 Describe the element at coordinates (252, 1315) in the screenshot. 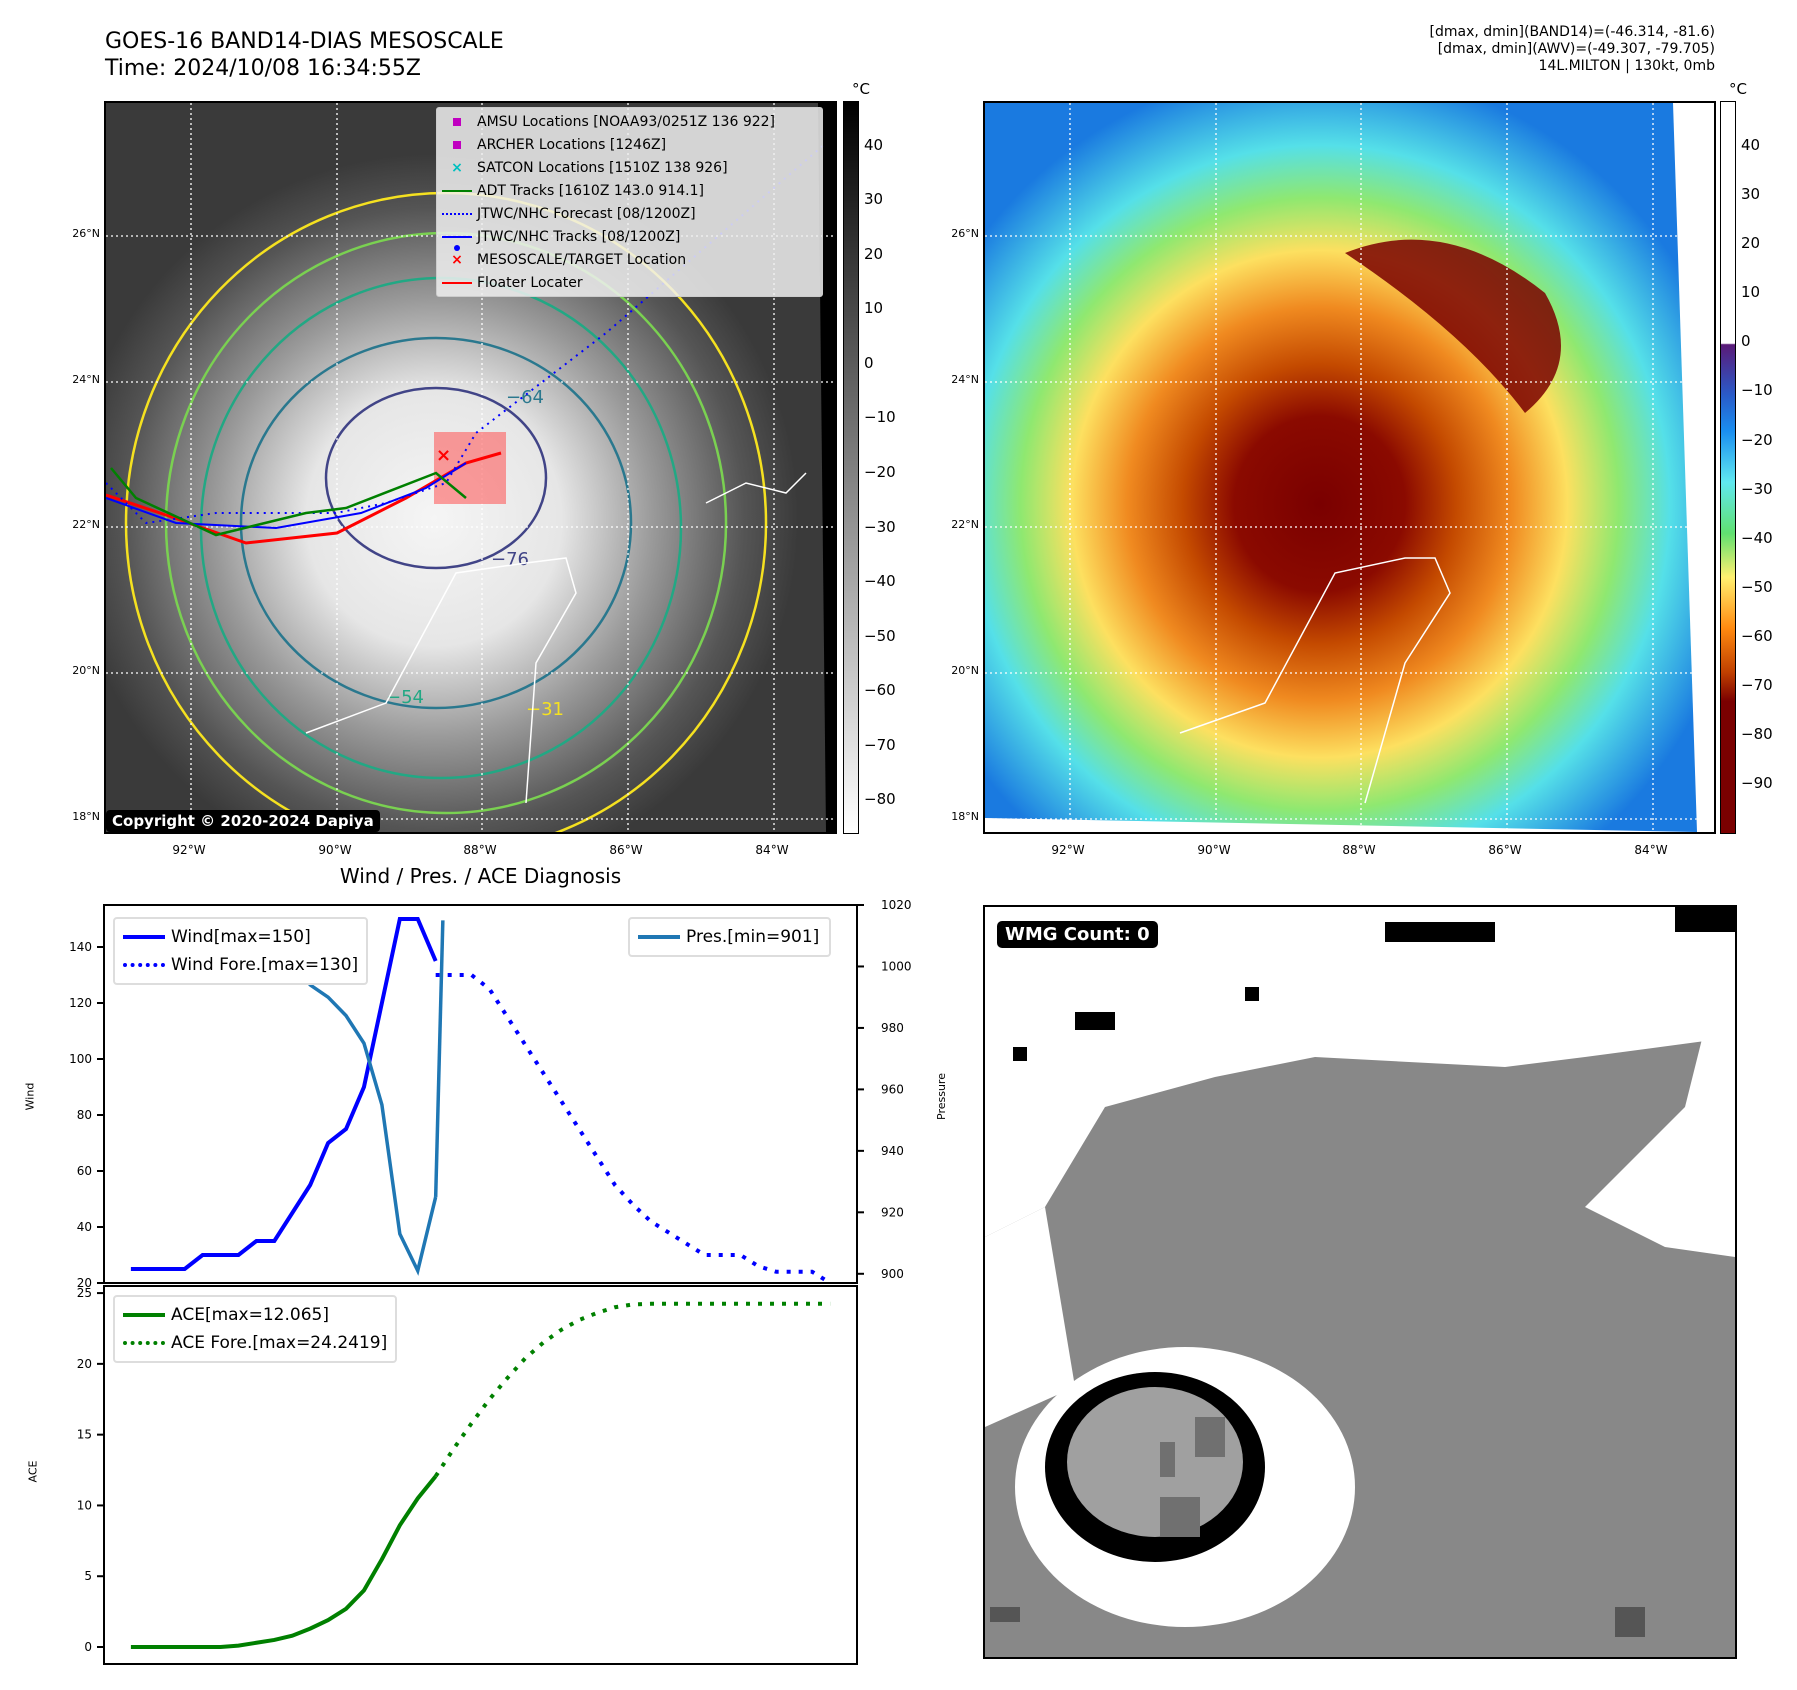

I see `legend-item-ace: ACE[max=12.065]` at that location.